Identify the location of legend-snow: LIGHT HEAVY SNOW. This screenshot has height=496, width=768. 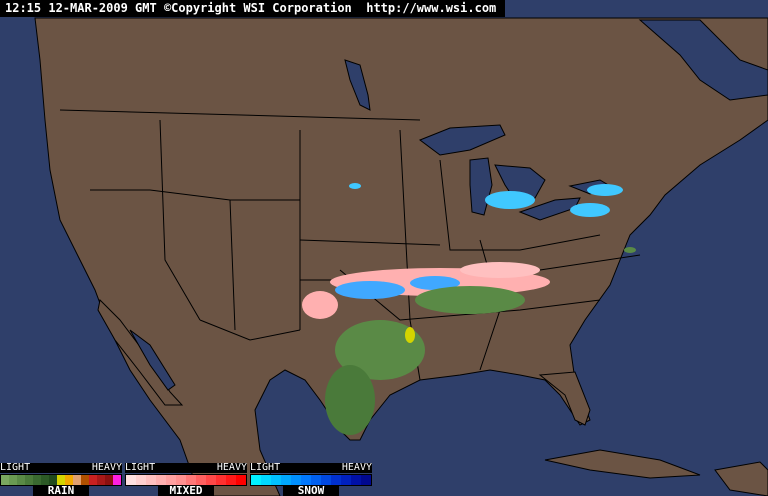
(311, 479).